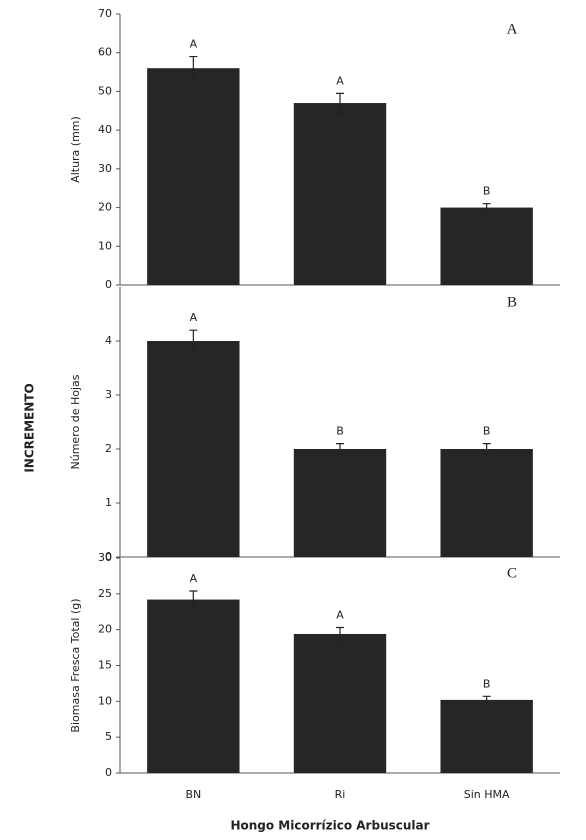 This screenshot has height=840, width=586. What do you see at coordinates (30, 427) in the screenshot?
I see `figure-y-label: INCREMENTO` at bounding box center [30, 427].